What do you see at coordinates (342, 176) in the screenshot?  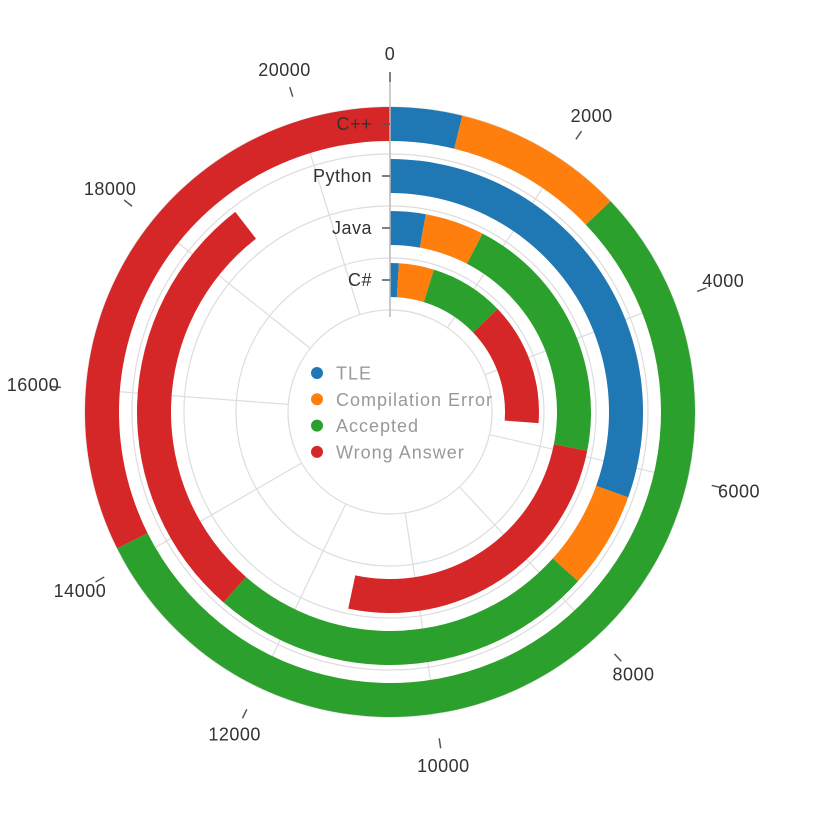 I see `category-label: Python` at bounding box center [342, 176].